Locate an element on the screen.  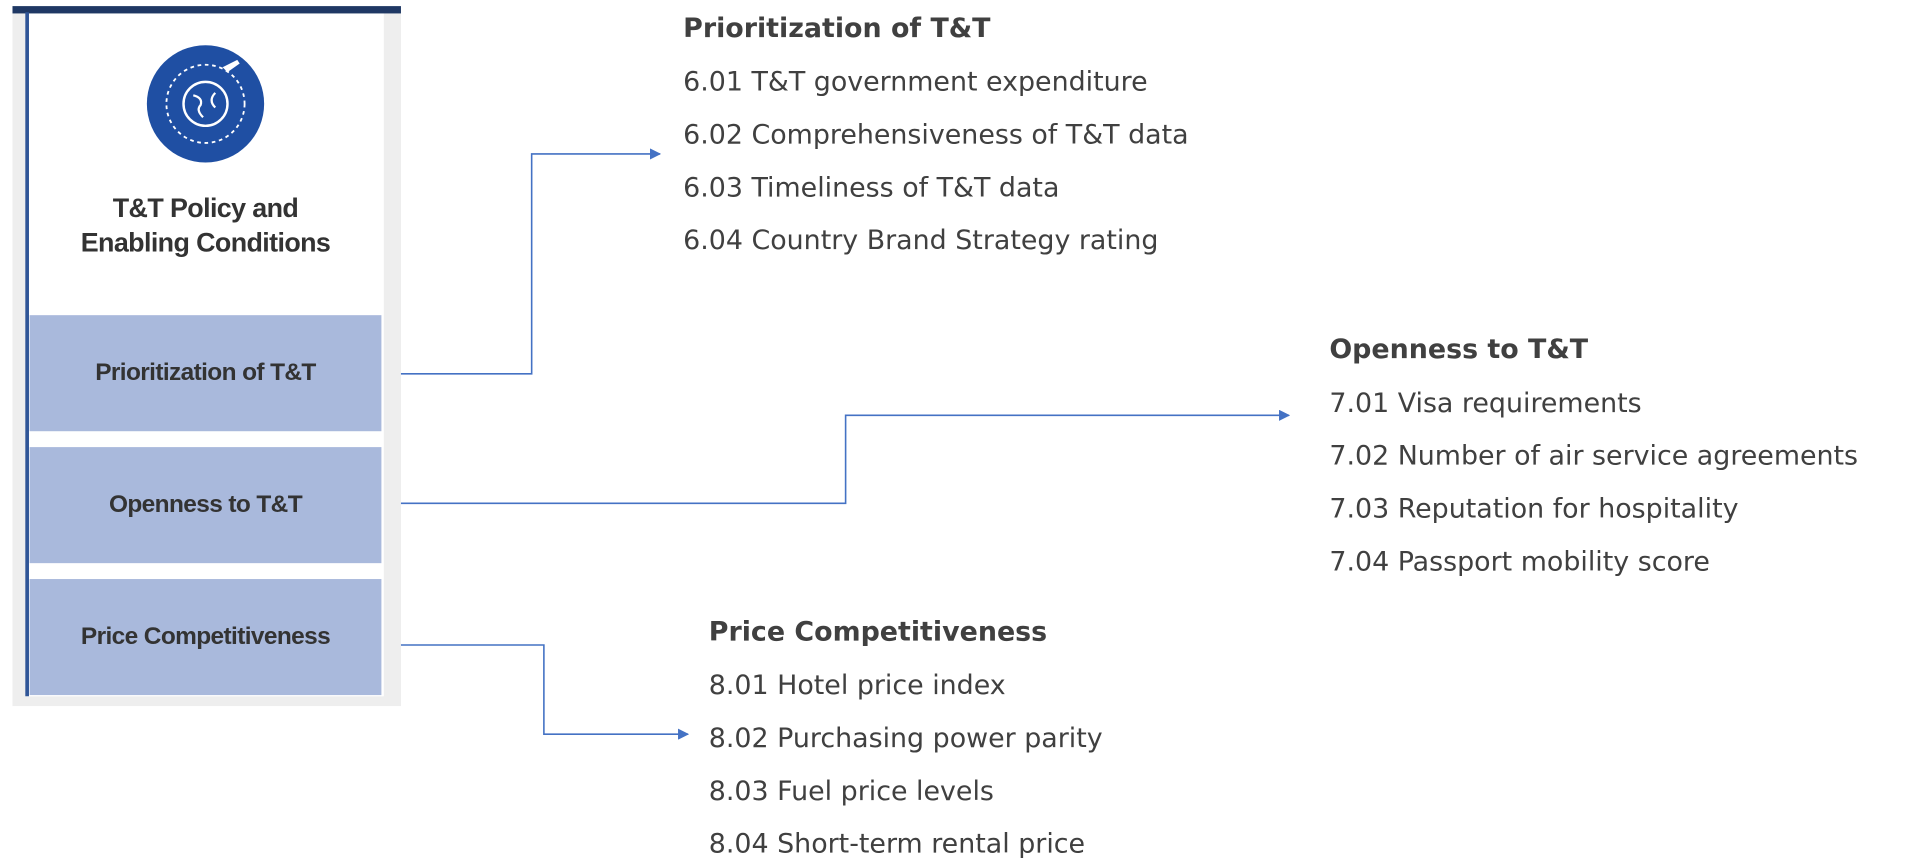
section-label: Prioritization of T&T is located at coordinates (205, 372).